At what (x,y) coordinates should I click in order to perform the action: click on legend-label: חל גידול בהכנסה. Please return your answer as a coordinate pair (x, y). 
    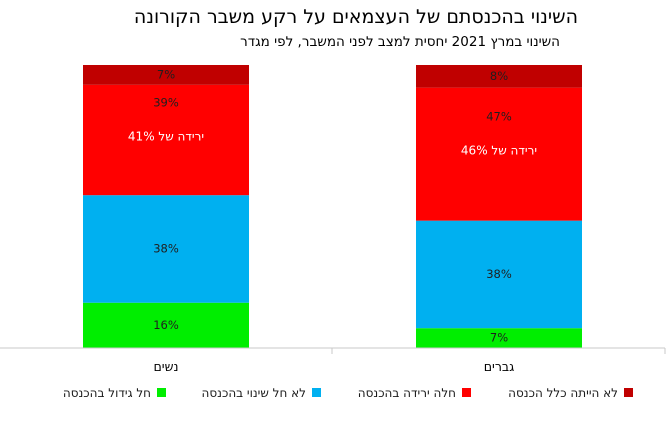
    Looking at the image, I should click on (107, 393).